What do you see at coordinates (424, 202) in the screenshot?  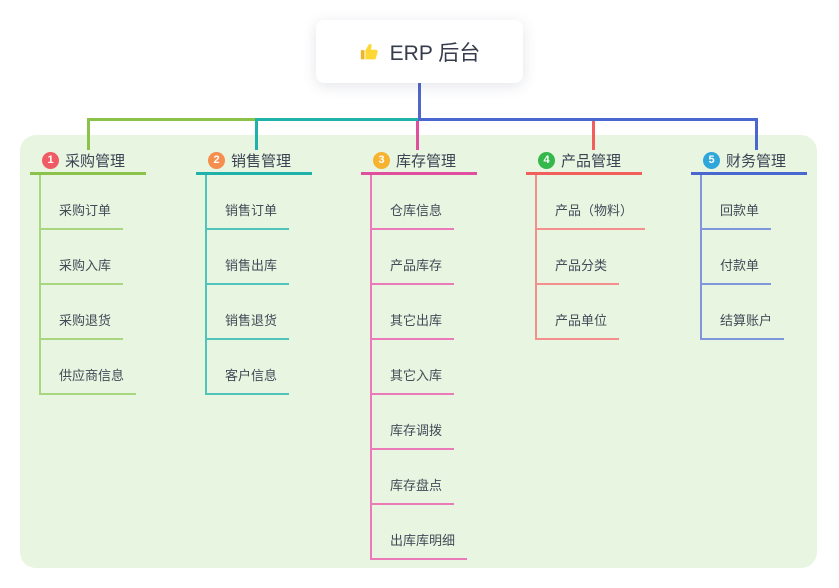 I see `mindmap-node: 仓库信息` at bounding box center [424, 202].